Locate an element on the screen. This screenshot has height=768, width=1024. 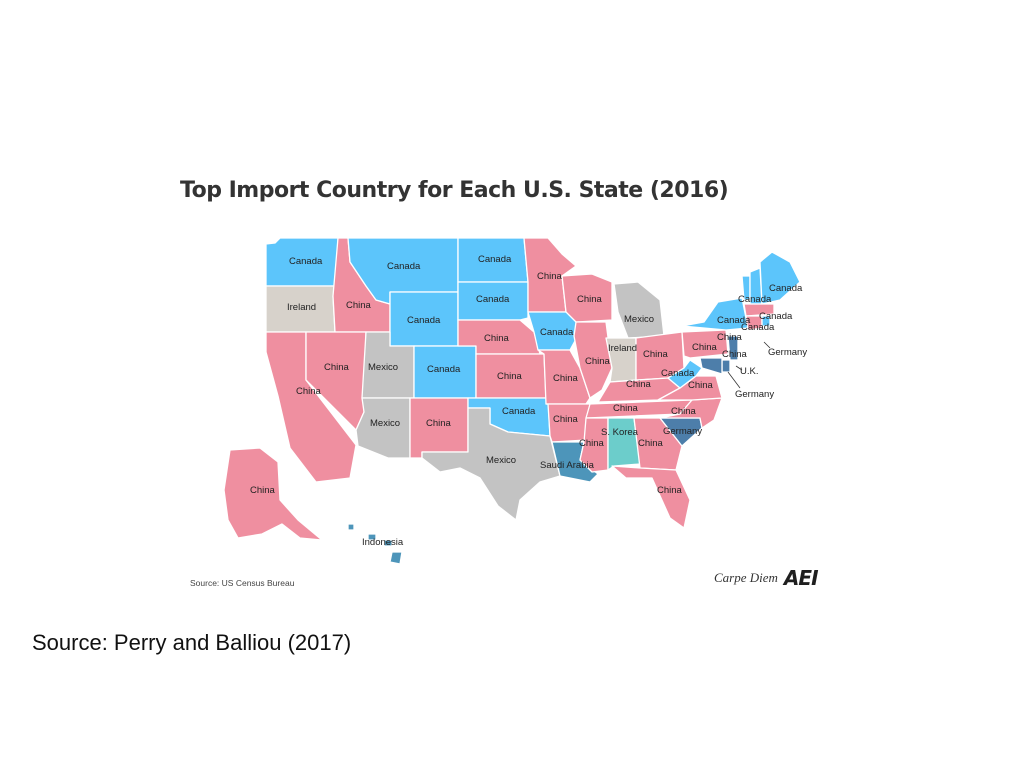
state-nj is located at coordinates (733, 348).